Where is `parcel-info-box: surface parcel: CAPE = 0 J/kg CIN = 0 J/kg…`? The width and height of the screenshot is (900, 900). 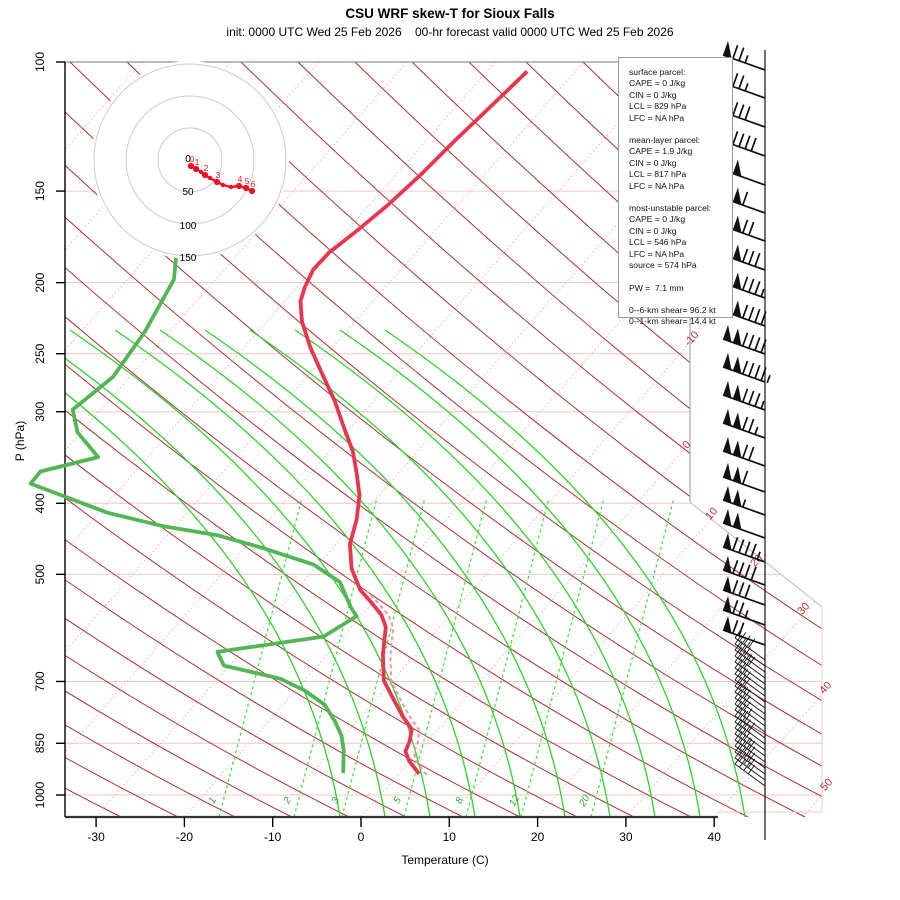 parcel-info-box: surface parcel: CAPE = 0 J/kg CIN = 0 J/kg… is located at coordinates (675, 191).